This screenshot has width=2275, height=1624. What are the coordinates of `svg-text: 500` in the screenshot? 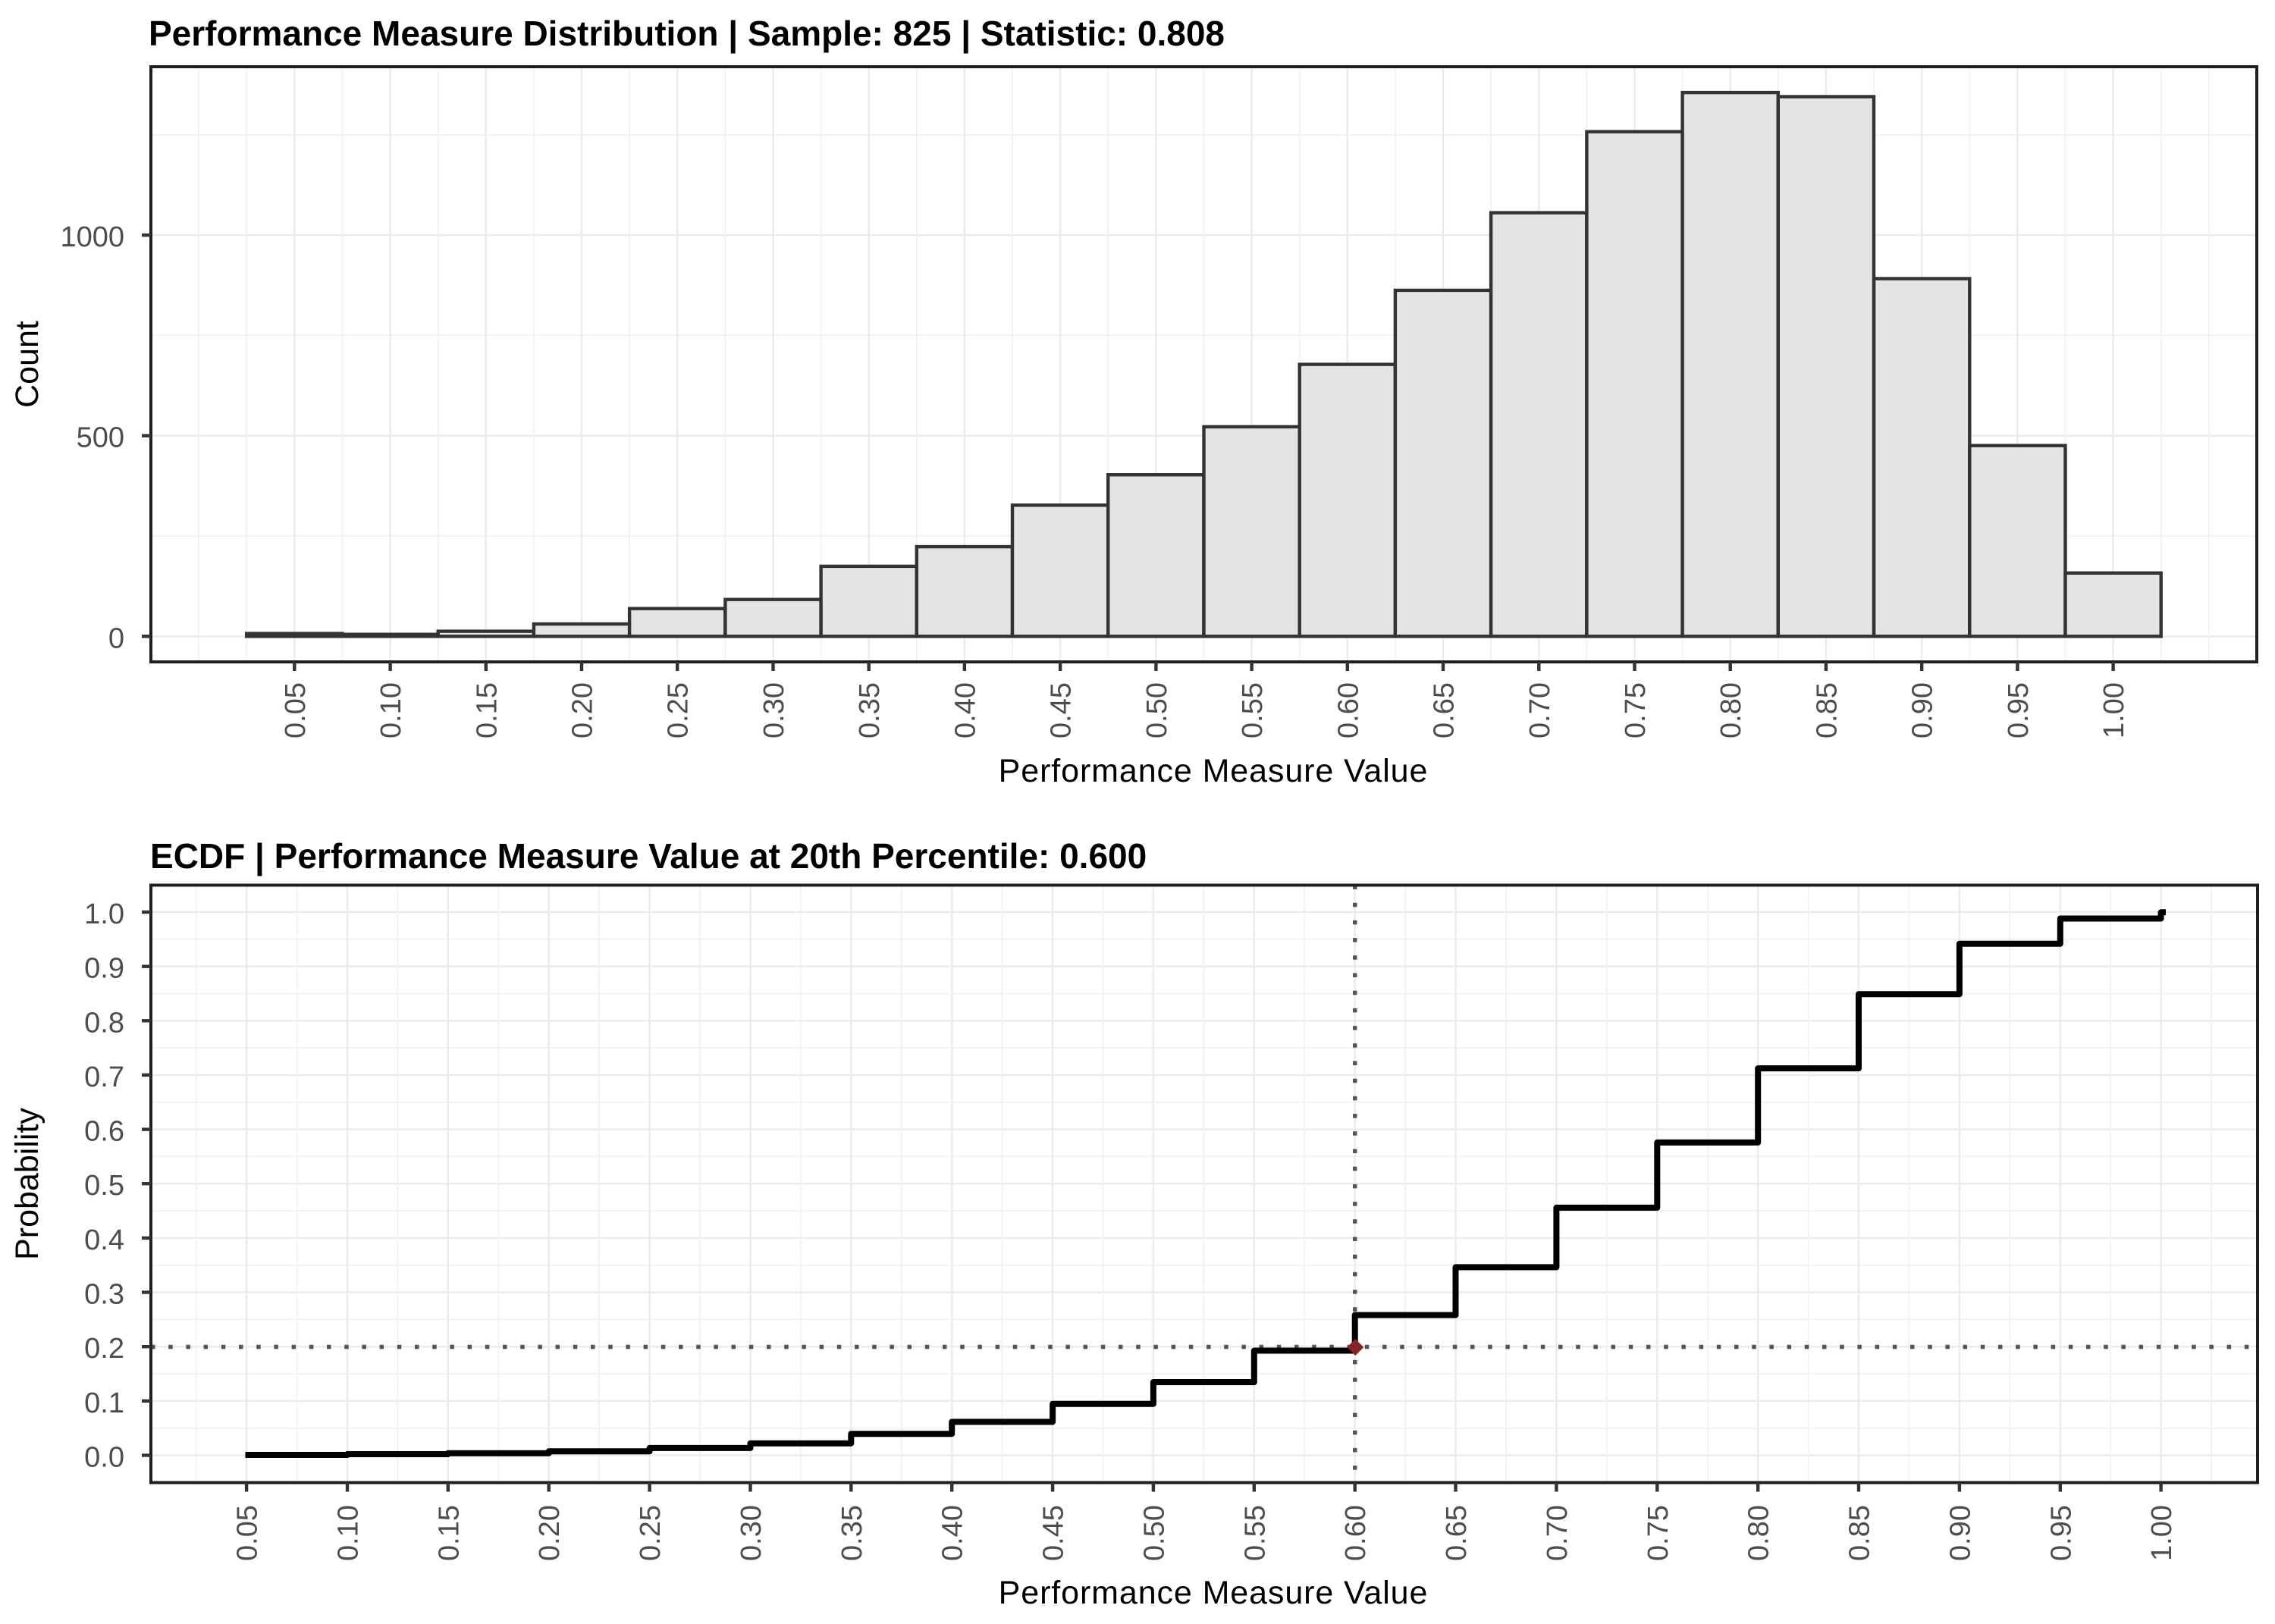 It's located at (100, 438).